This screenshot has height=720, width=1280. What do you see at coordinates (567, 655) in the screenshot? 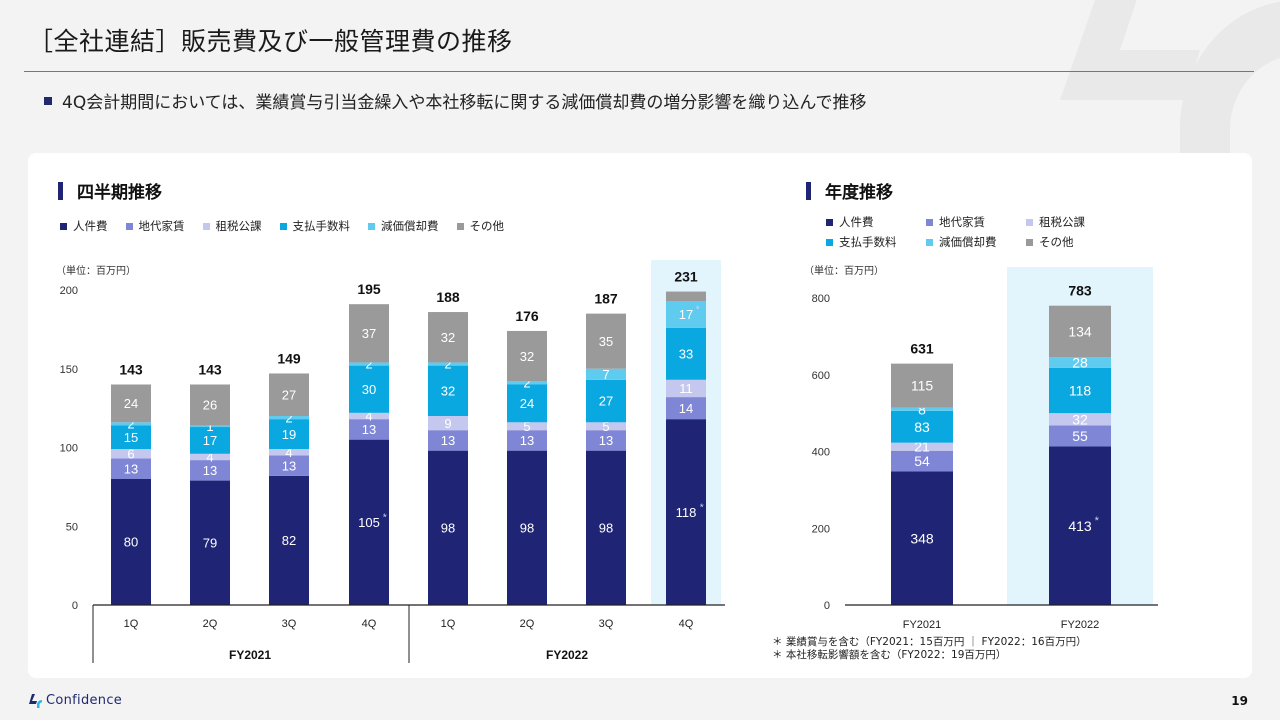
I see `x-group-label: FY2022` at bounding box center [567, 655].